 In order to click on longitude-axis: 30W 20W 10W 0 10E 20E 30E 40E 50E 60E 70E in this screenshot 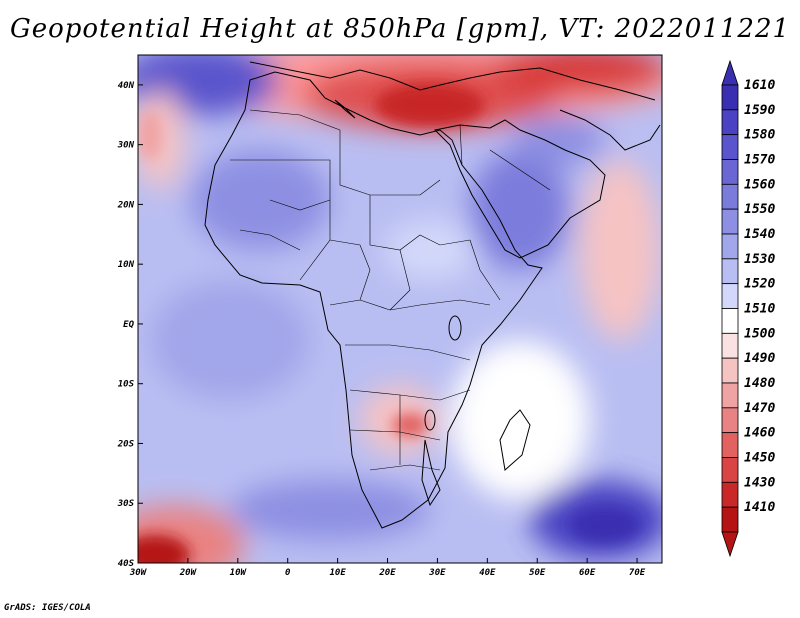, I will do `click(387, 568)`.